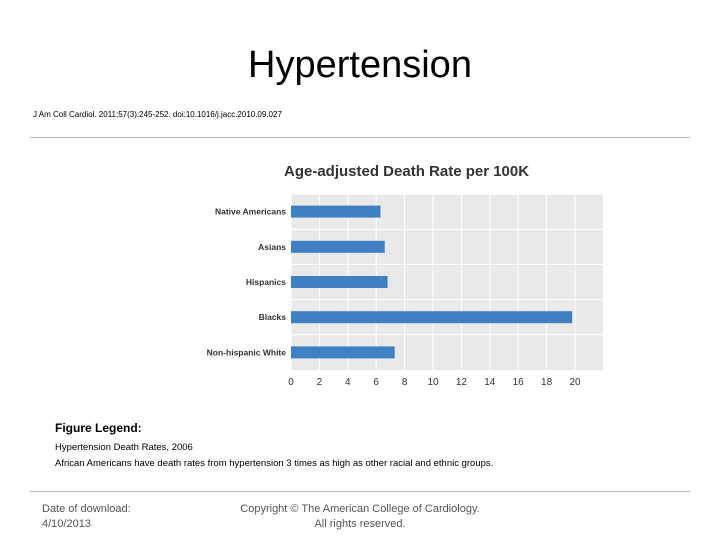  What do you see at coordinates (250, 212) in the screenshot?
I see `category-label: Native Americans` at bounding box center [250, 212].